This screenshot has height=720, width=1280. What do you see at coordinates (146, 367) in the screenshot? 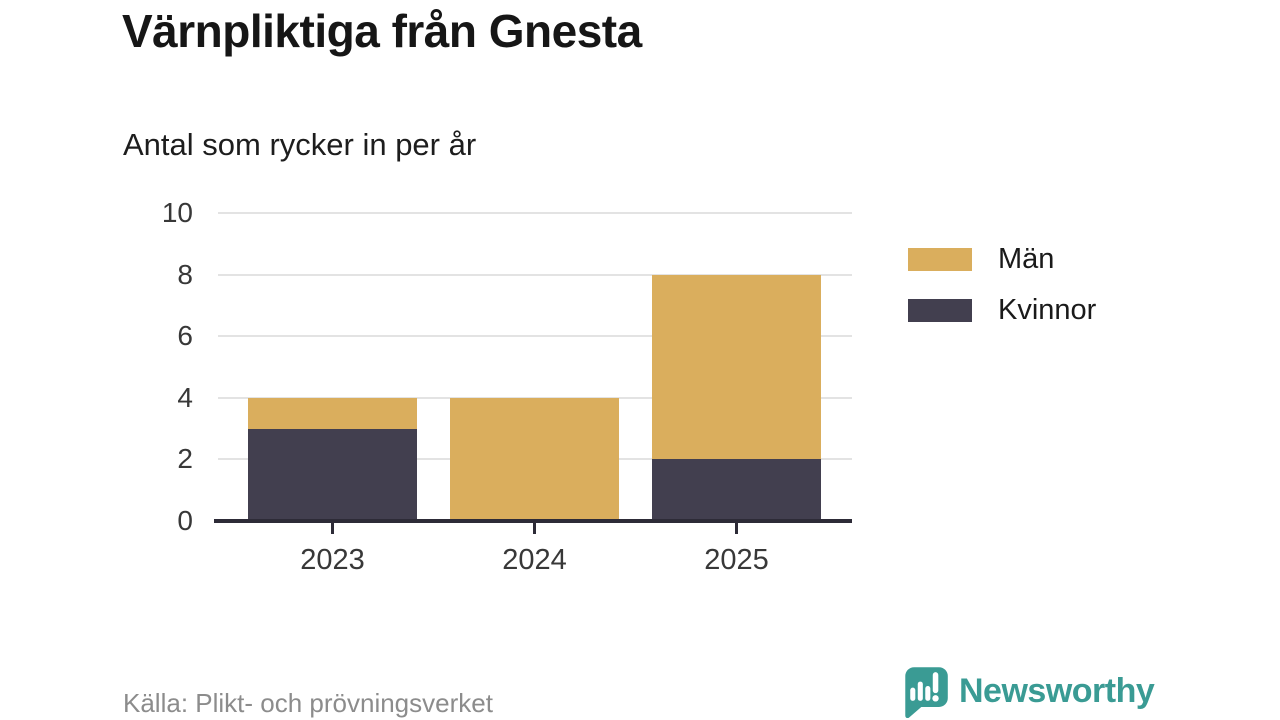
I see `y-axis-labels: 0 2 4 6 8 10` at bounding box center [146, 367].